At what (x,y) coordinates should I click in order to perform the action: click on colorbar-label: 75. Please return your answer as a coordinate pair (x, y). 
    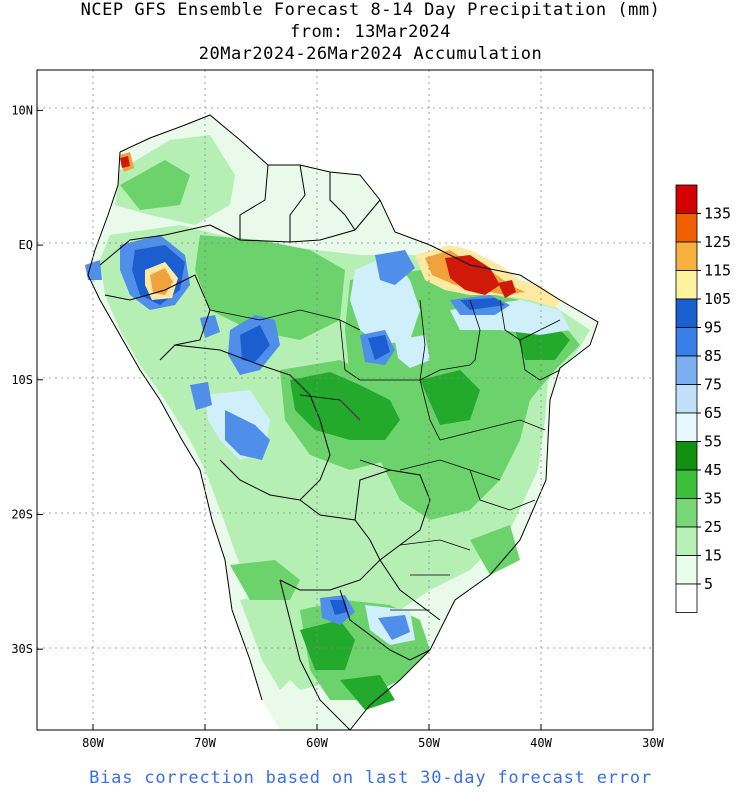
    Looking at the image, I should click on (713, 385).